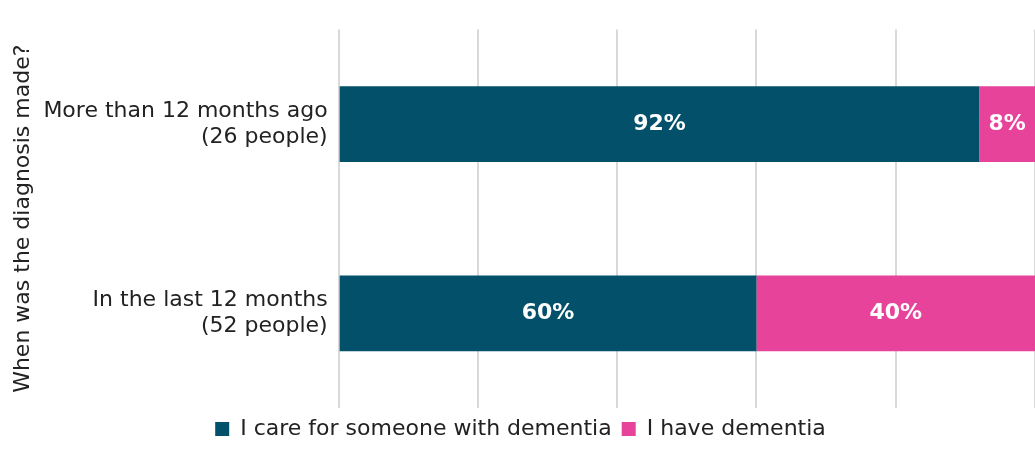 This screenshot has width=1035, height=454. I want to click on y-tick-label: More than 12 months ago (26 people), so click(185, 122).